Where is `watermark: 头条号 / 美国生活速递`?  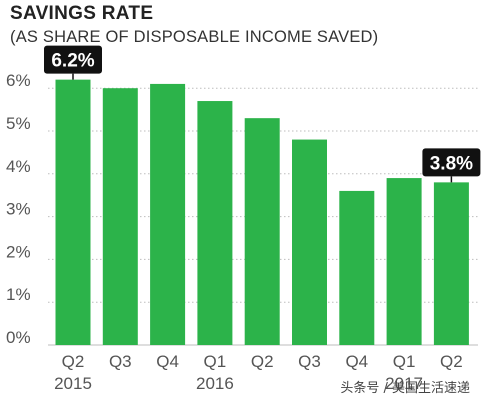
watermark: 头条号 / 美国生活速递 is located at coordinates (405, 388).